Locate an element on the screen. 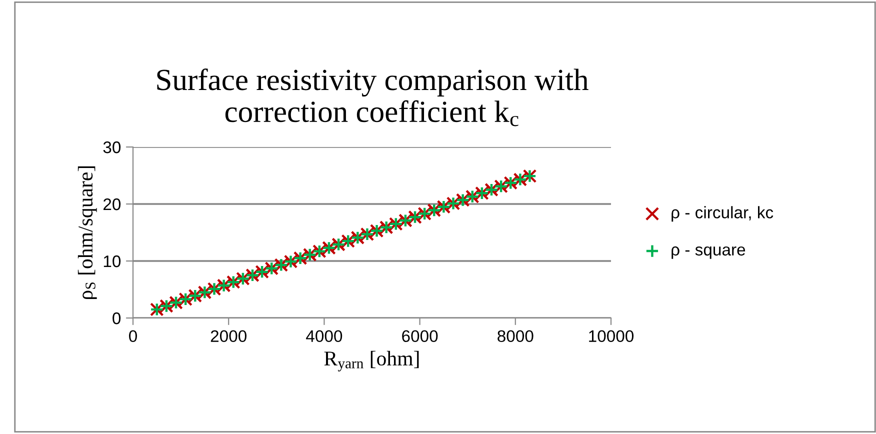 The width and height of the screenshot is (876, 434). legend-label: ρ - square is located at coordinates (709, 252).